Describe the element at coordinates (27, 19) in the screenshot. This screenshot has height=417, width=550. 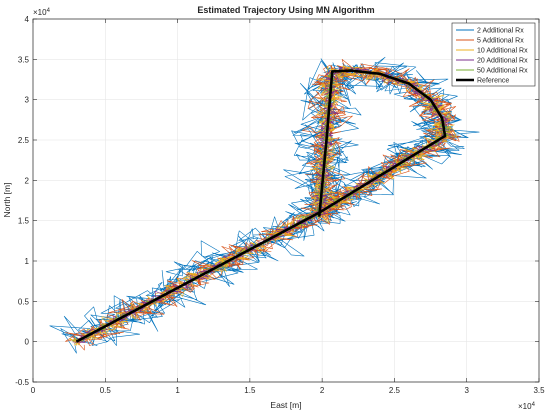
I see `y-tick-label: 4` at that location.